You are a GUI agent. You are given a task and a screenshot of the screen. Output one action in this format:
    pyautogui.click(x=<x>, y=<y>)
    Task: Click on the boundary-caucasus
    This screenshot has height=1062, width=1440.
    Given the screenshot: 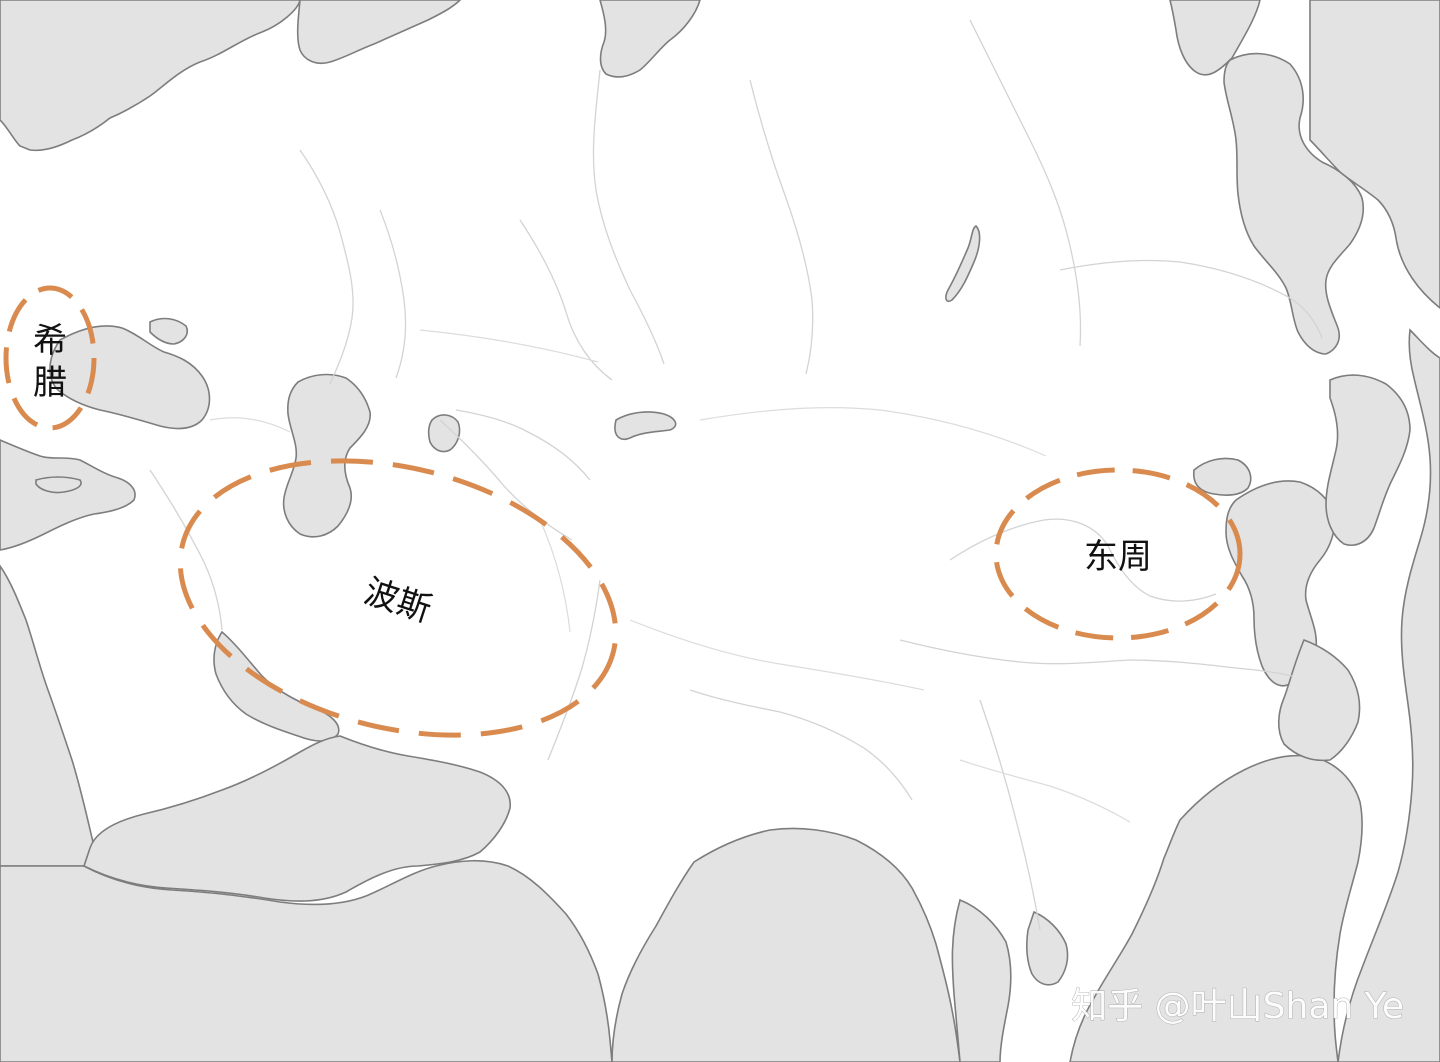 What is the action you would take?
    pyautogui.click(x=250, y=425)
    